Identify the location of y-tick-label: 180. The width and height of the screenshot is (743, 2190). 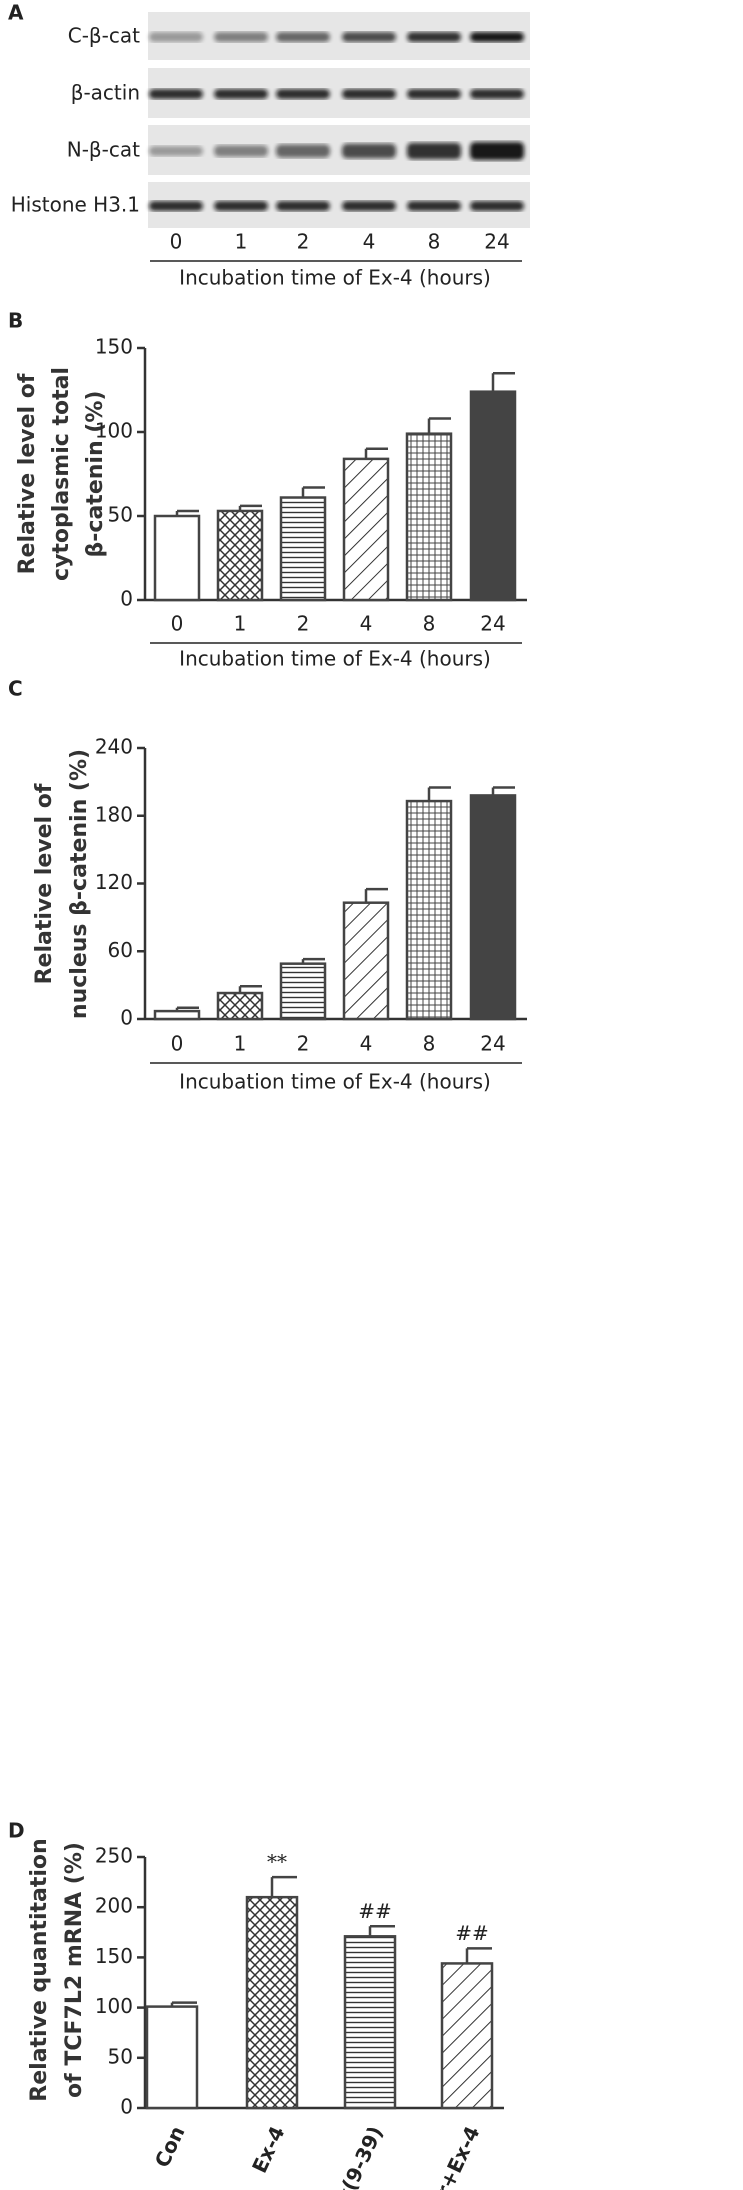
(114, 814).